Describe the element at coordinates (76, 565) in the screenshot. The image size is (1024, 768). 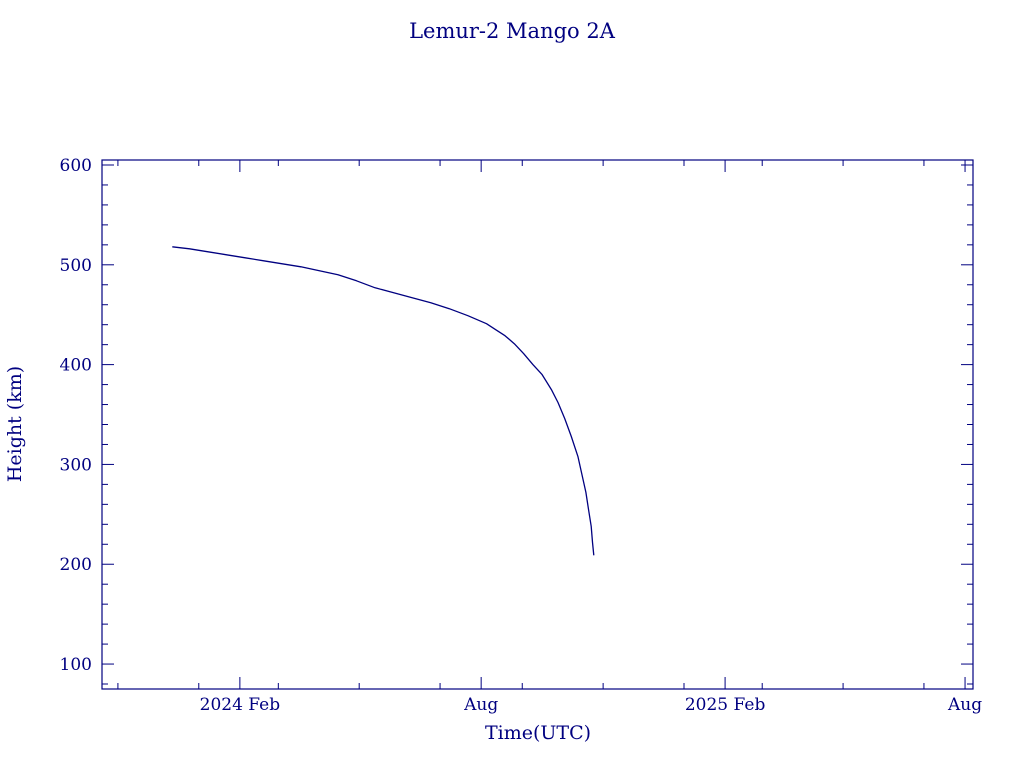
I see `y-tick-label: 200` at that location.